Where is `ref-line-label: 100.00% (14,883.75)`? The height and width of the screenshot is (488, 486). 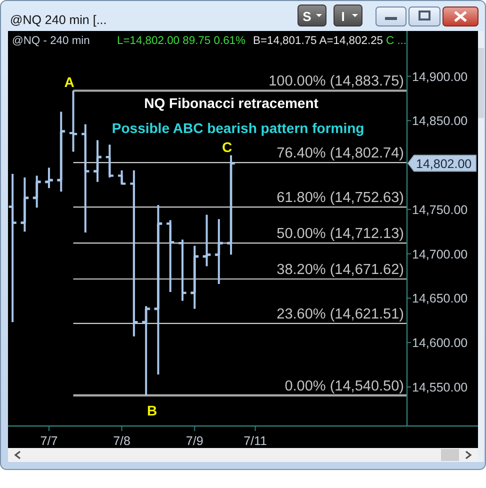 ref-line-label: 100.00% (14,883.75) is located at coordinates (336, 82).